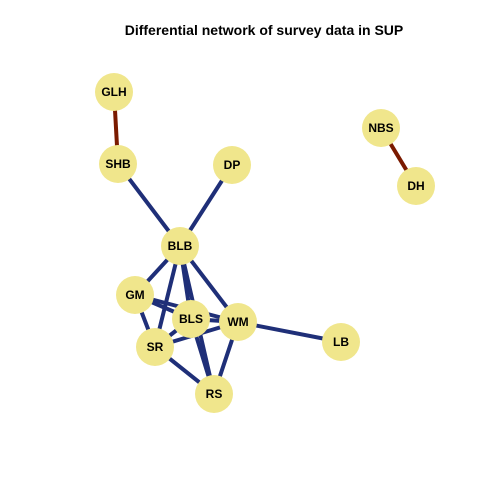 Image resolution: width=500 pixels, height=500 pixels. I want to click on node-label: WM, so click(237, 322).